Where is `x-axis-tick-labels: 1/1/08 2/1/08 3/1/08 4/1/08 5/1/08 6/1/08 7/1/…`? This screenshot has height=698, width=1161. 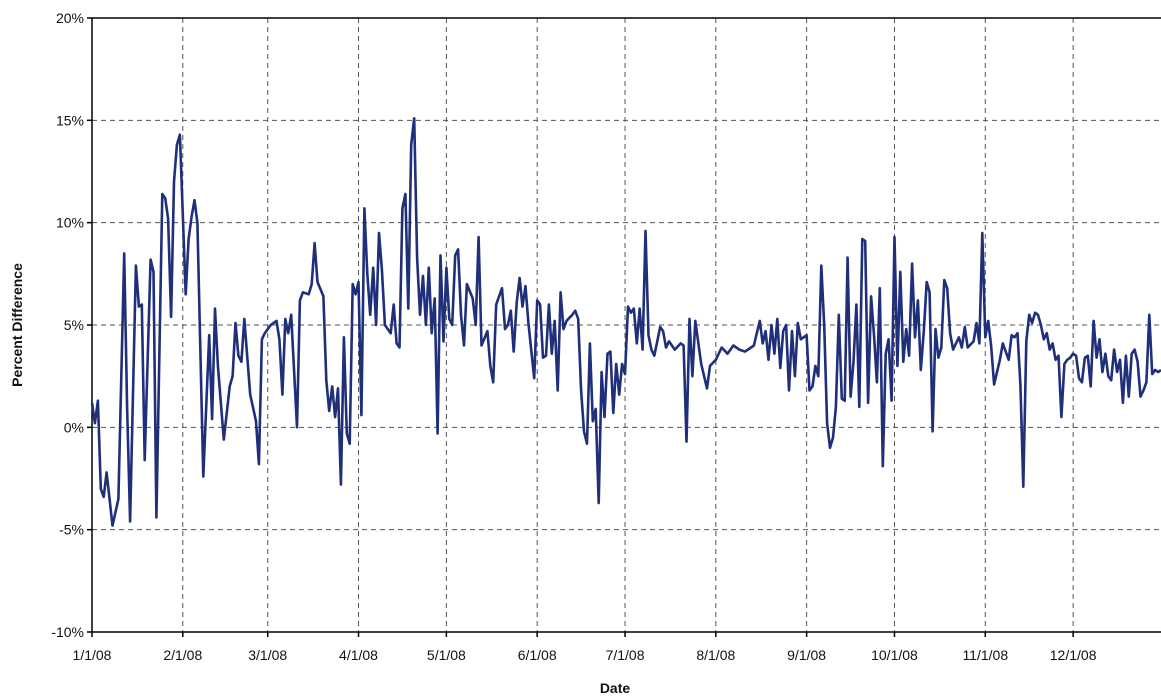
x-axis-tick-labels: 1/1/08 2/1/08 3/1/08 4/1/08 5/1/08 6/1/08 7/1/… is located at coordinates (585, 655).